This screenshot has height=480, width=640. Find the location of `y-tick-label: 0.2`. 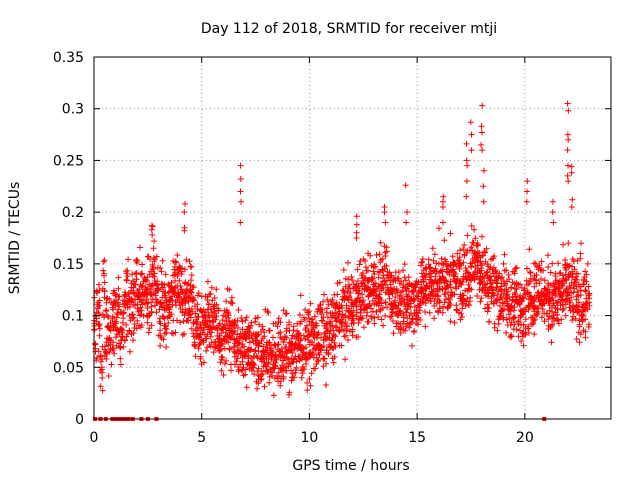

y-tick-label: 0.2 is located at coordinates (73, 213).